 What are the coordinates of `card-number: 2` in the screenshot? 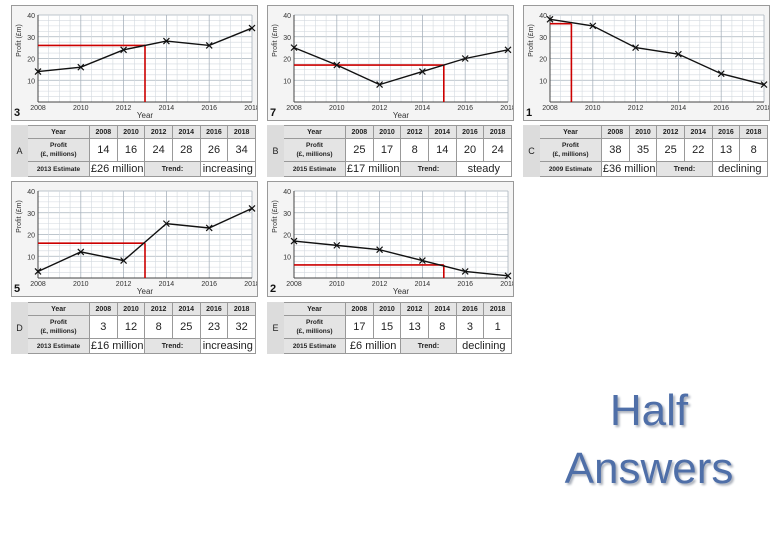 It's located at (273, 289).